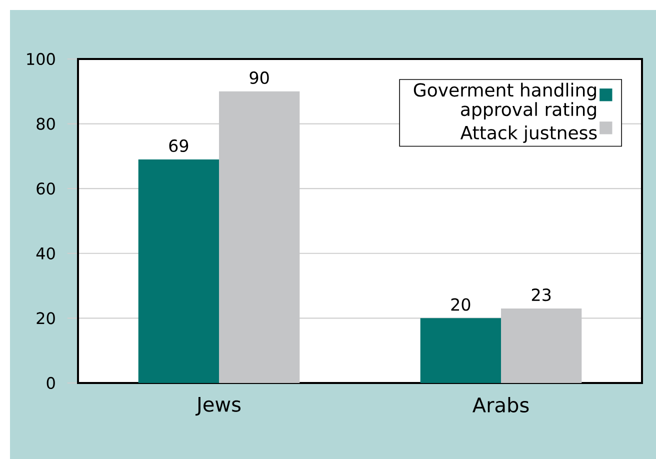 Image resolution: width=656 pixels, height=459 pixels. What do you see at coordinates (45, 253) in the screenshot?
I see `y-tick-label: 40` at bounding box center [45, 253].